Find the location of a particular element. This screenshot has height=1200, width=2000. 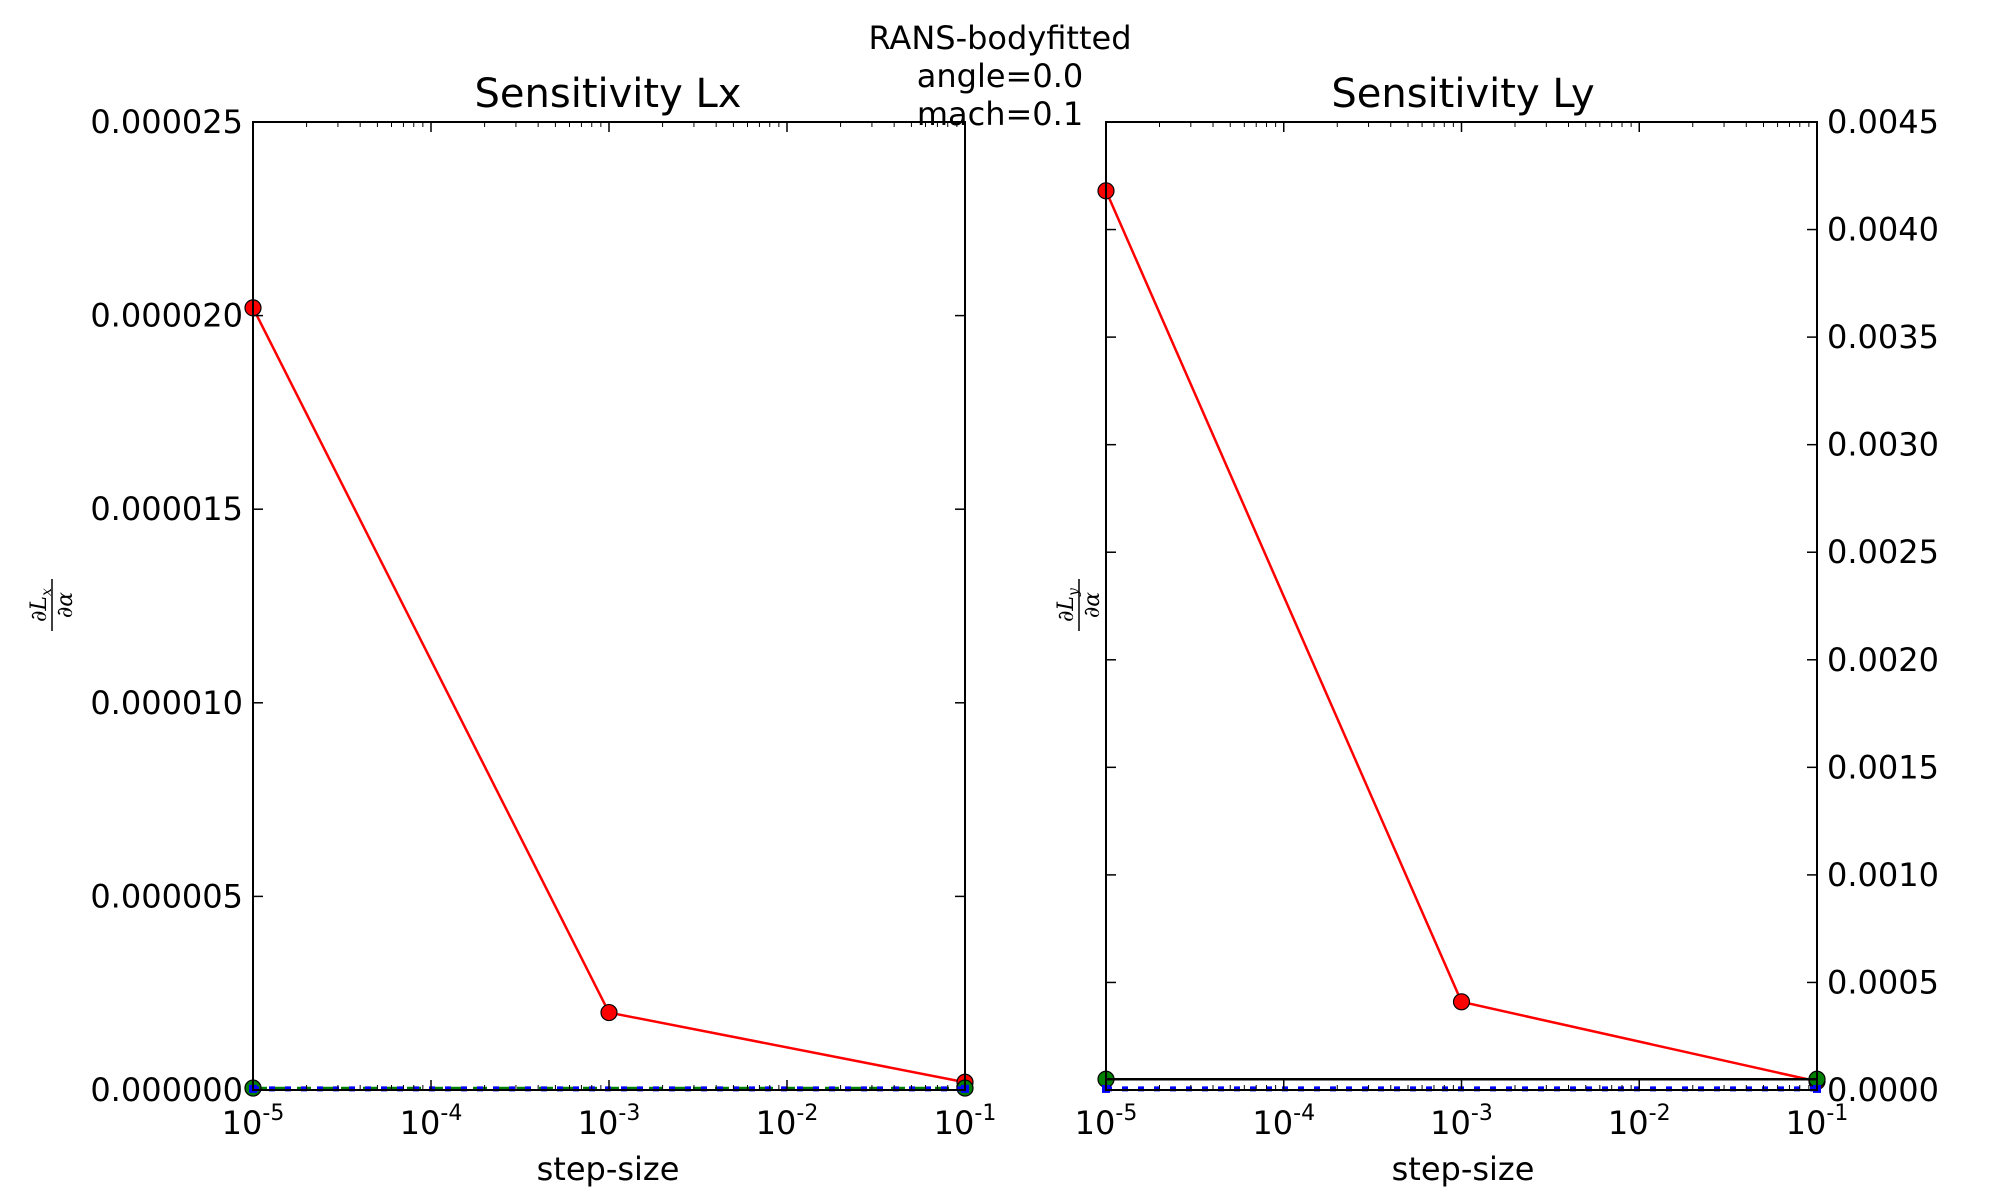

suptitle-line-2: angle=0.0 is located at coordinates (1000, 76).